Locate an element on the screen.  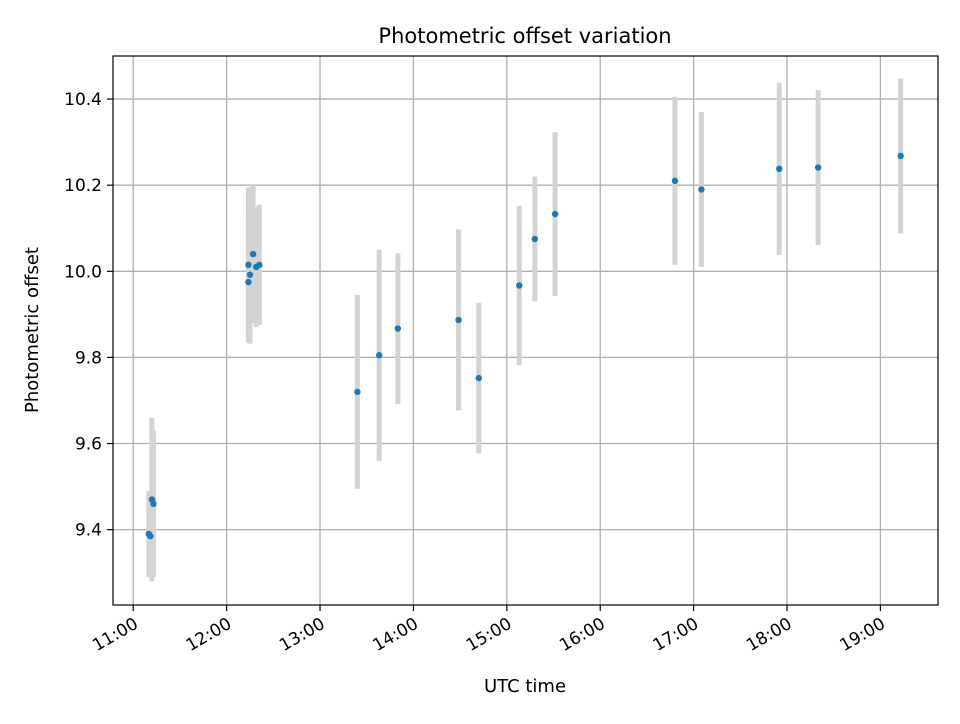
chart-title: Photometric offset variation is located at coordinates (524, 36).